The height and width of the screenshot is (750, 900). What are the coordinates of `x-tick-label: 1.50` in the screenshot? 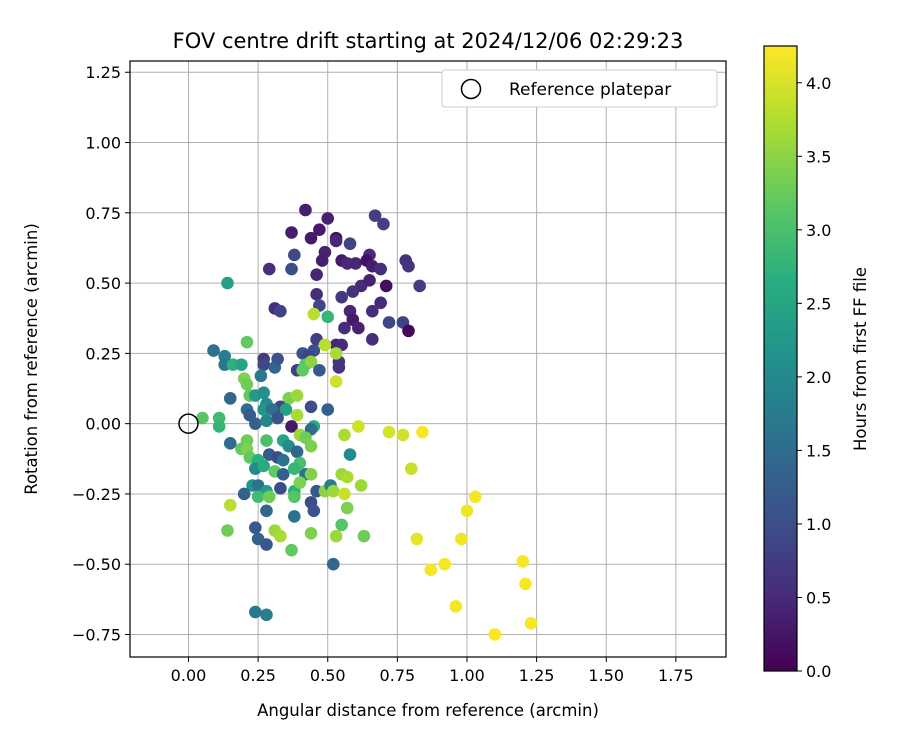 It's located at (606, 675).